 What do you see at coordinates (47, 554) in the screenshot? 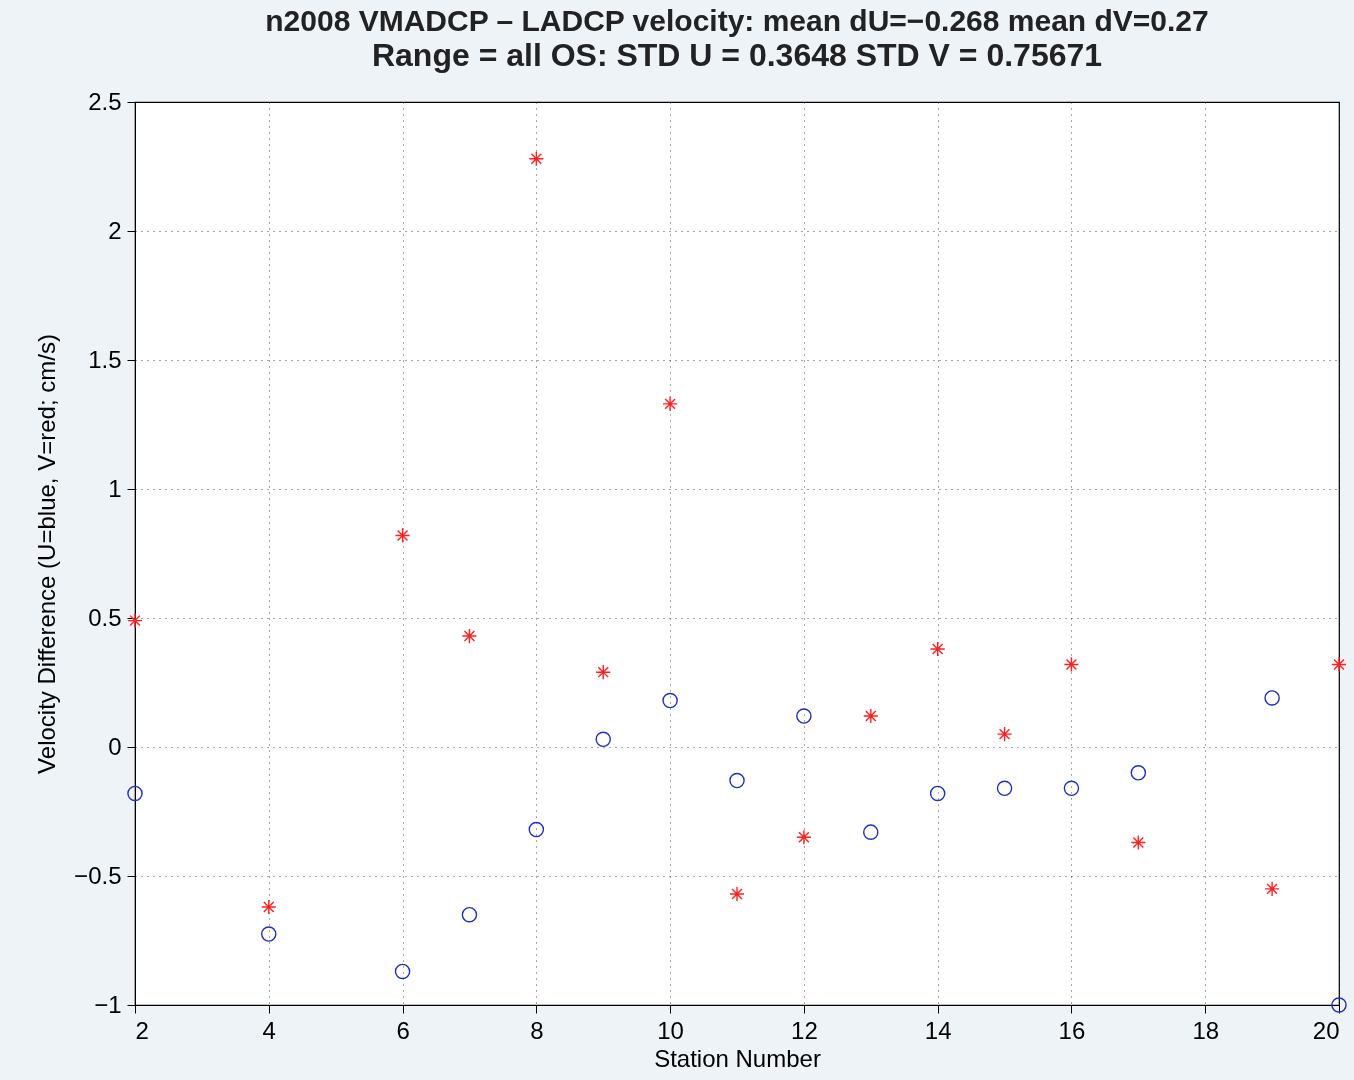
I see `y-axis-title: Velocity Difference (U=blue, V=red; cm/s)` at bounding box center [47, 554].